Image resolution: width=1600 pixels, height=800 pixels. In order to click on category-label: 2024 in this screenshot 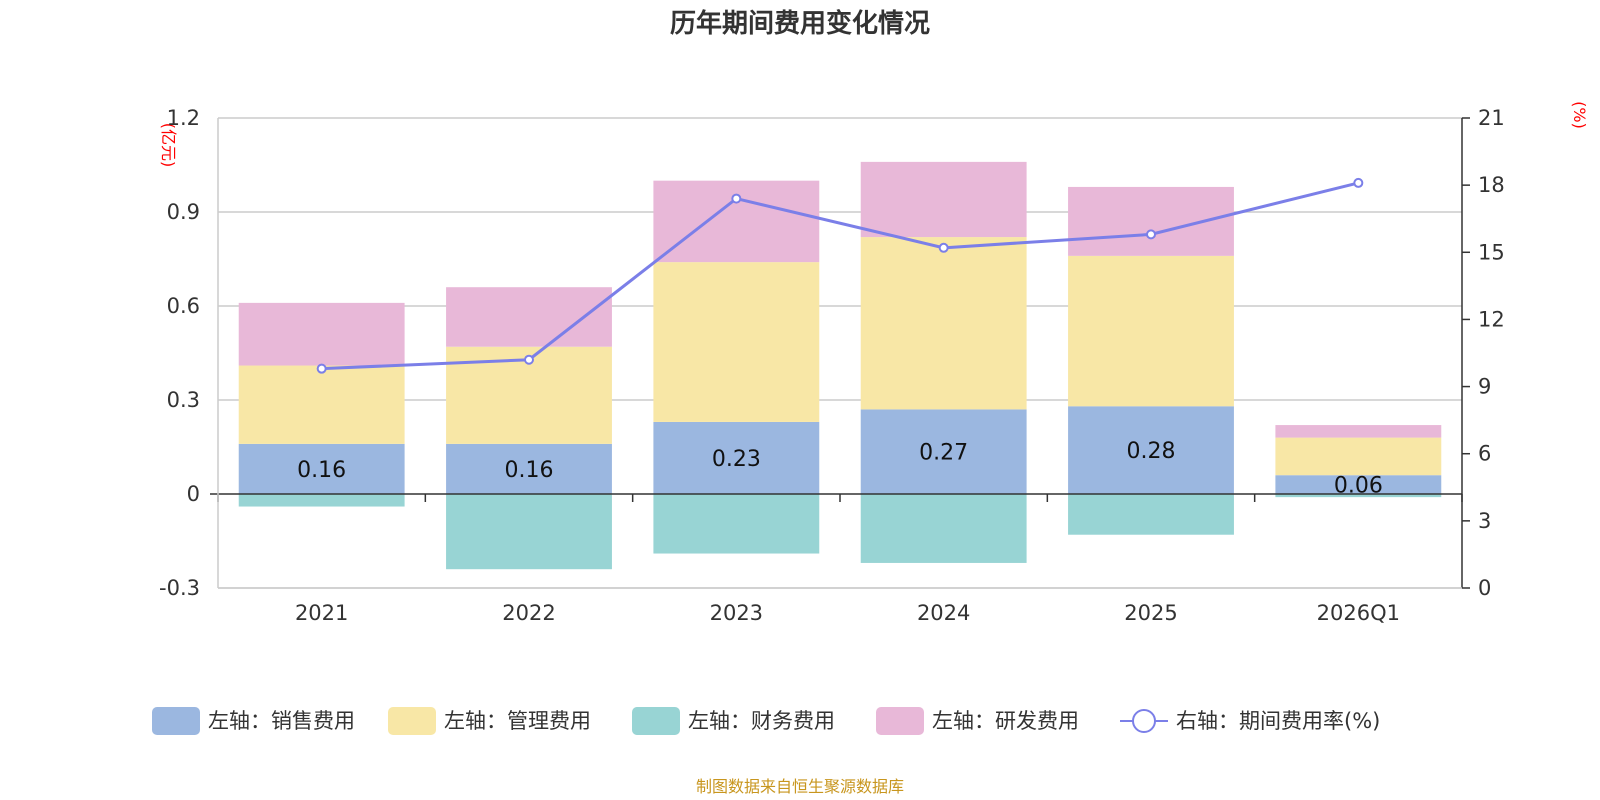, I will do `click(943, 613)`.